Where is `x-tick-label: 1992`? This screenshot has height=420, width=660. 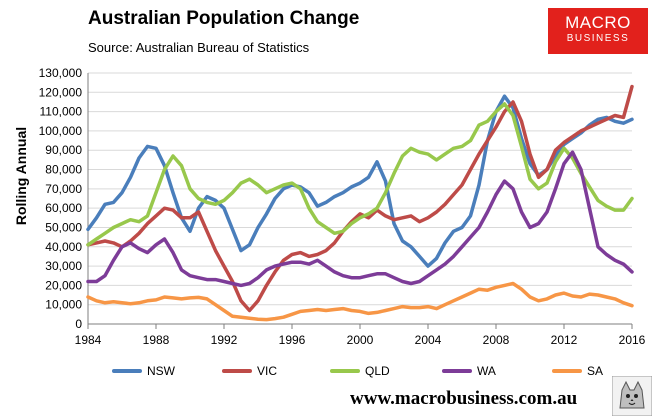 x-tick-label: 1992 is located at coordinates (224, 340).